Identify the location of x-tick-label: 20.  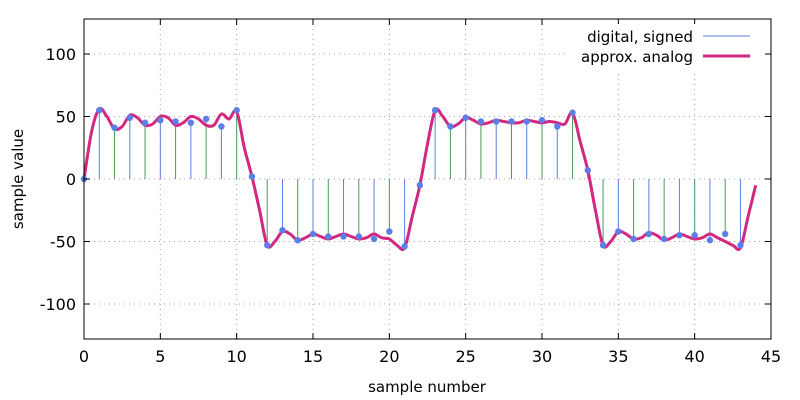
(389, 356).